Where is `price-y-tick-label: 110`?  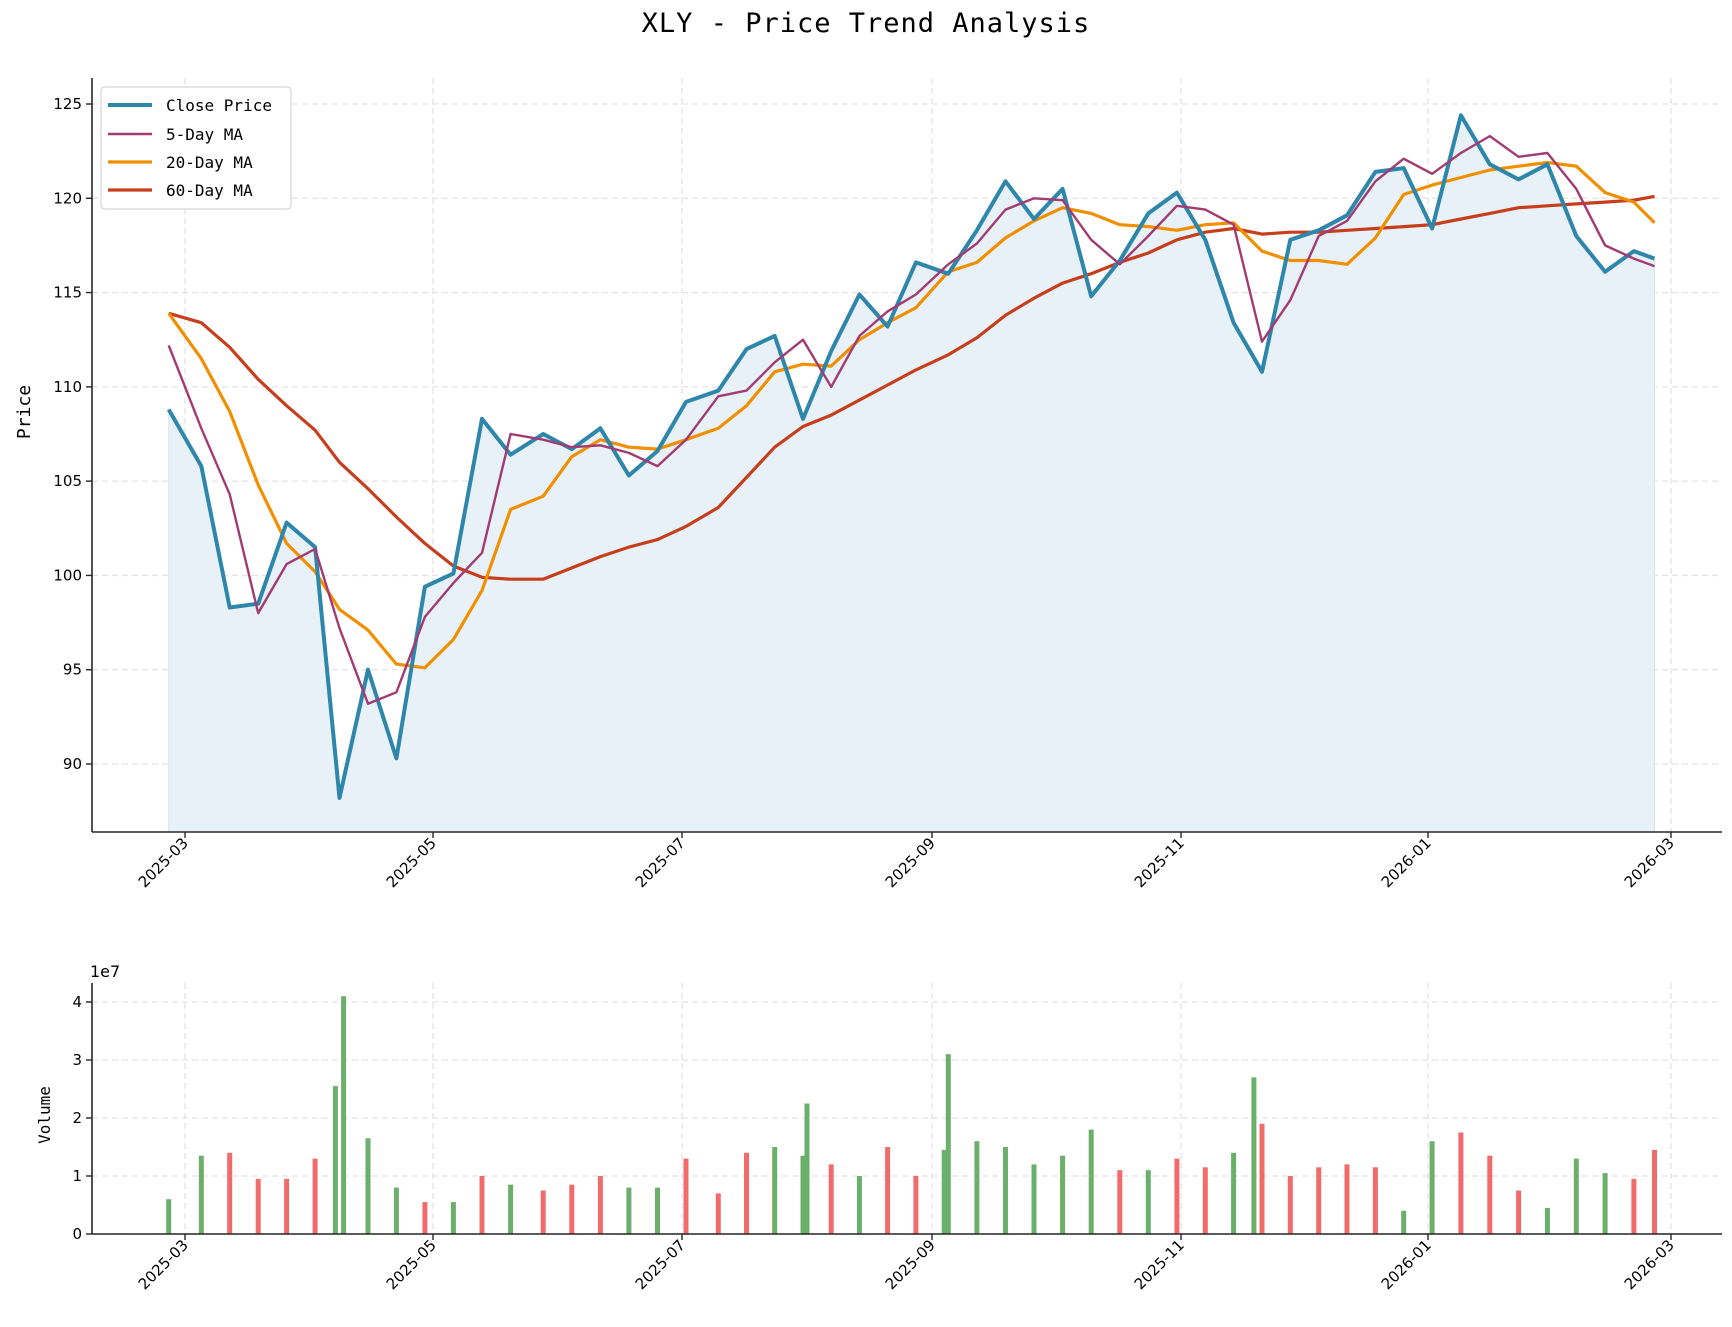 price-y-tick-label: 110 is located at coordinates (67, 387).